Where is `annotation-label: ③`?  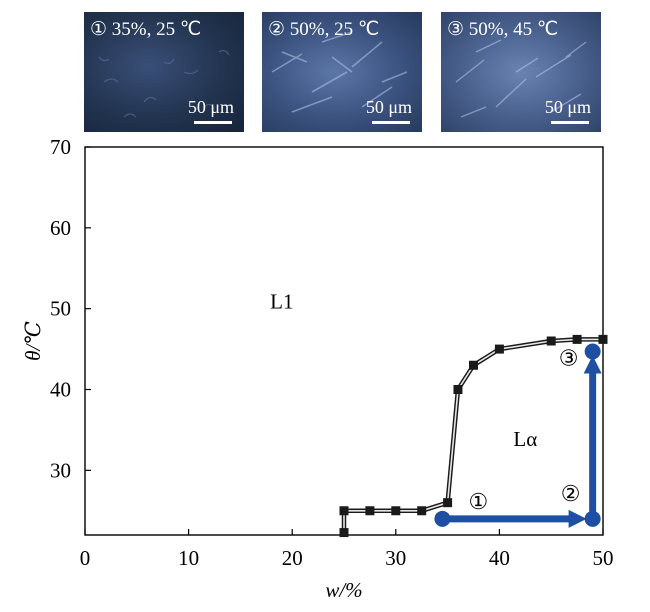 annotation-label: ③ is located at coordinates (569, 358).